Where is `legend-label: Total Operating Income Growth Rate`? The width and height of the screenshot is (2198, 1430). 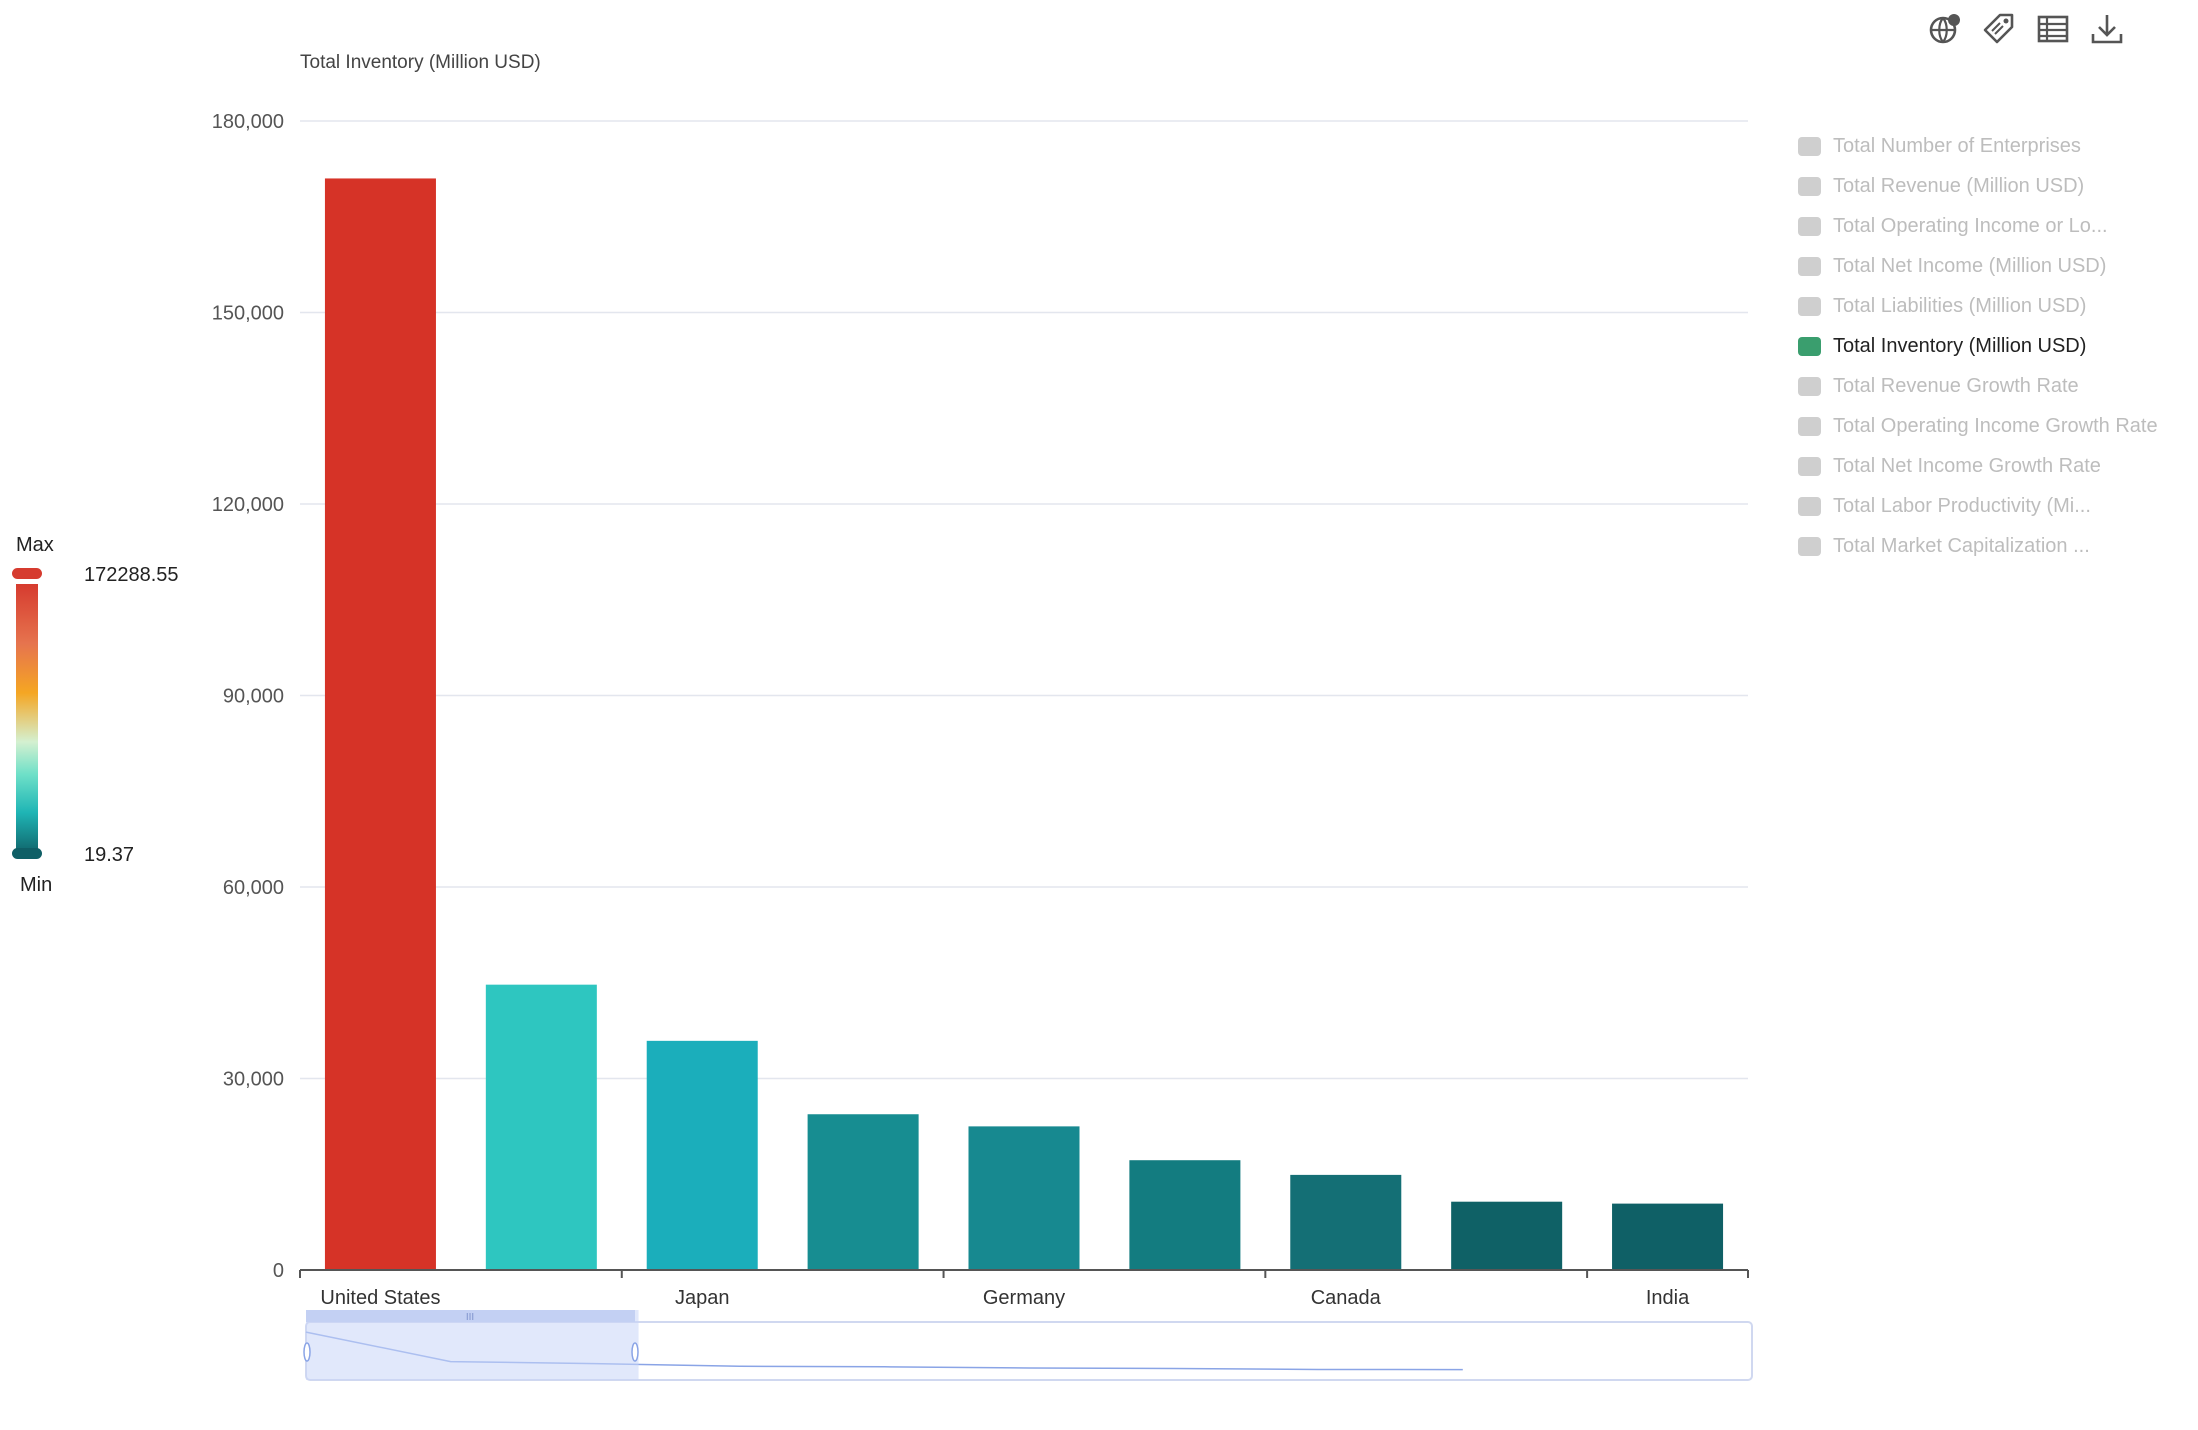 legend-label: Total Operating Income Growth Rate is located at coordinates (1995, 425).